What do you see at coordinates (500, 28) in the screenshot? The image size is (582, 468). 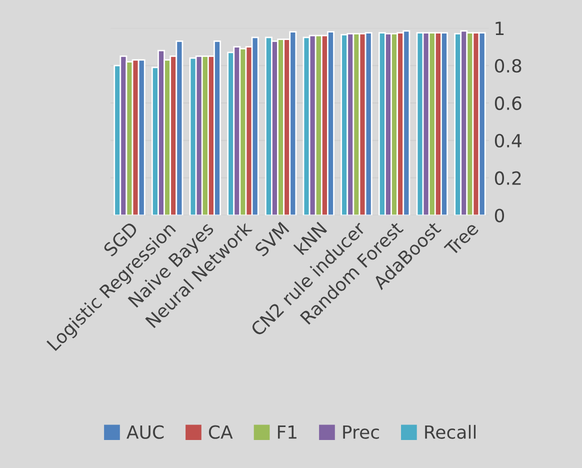 I see `y-tick-label: 1` at bounding box center [500, 28].